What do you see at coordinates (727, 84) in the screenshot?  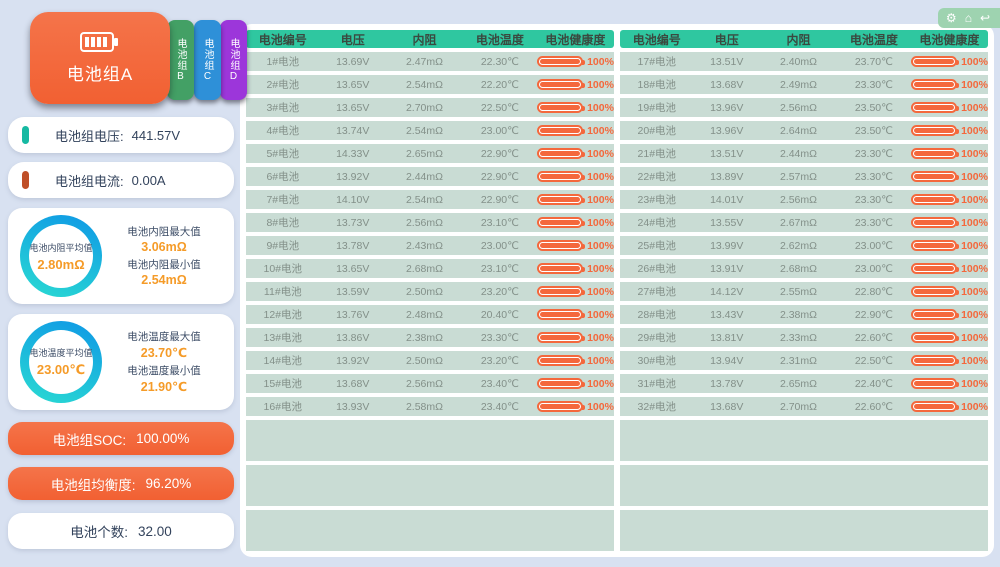 I see `voltage-cell: 13.68V` at bounding box center [727, 84].